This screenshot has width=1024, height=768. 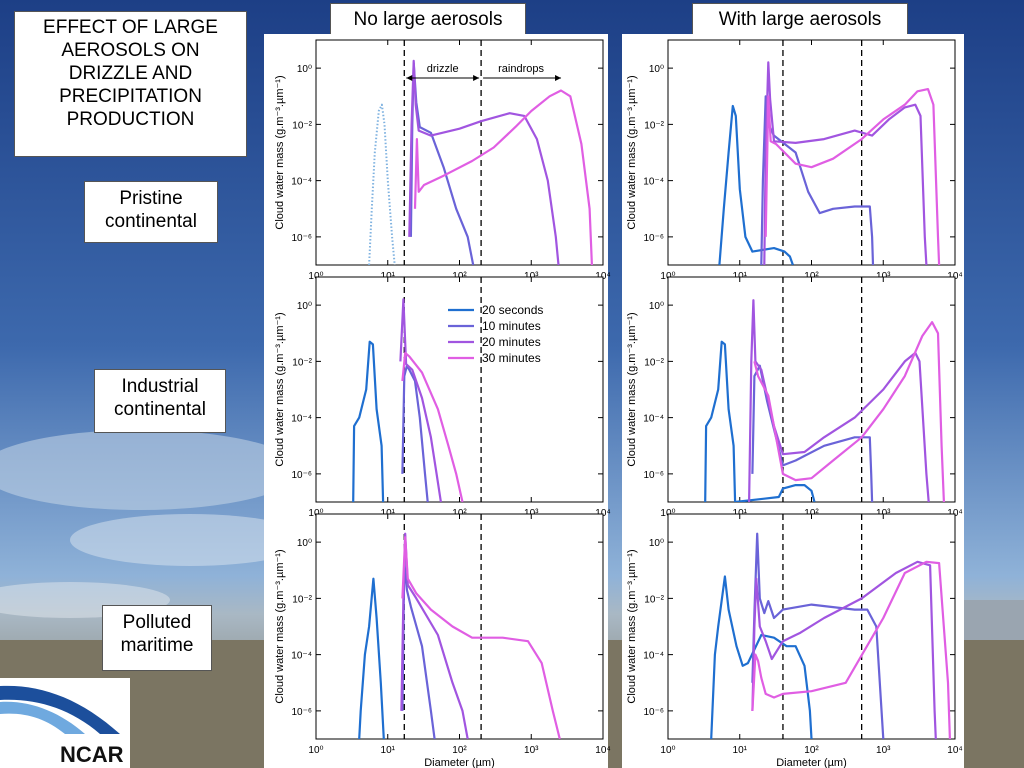 I want to click on legend: 20 seconds 10 minutes 20 minutes 30 minutes, so click(x=495, y=334).